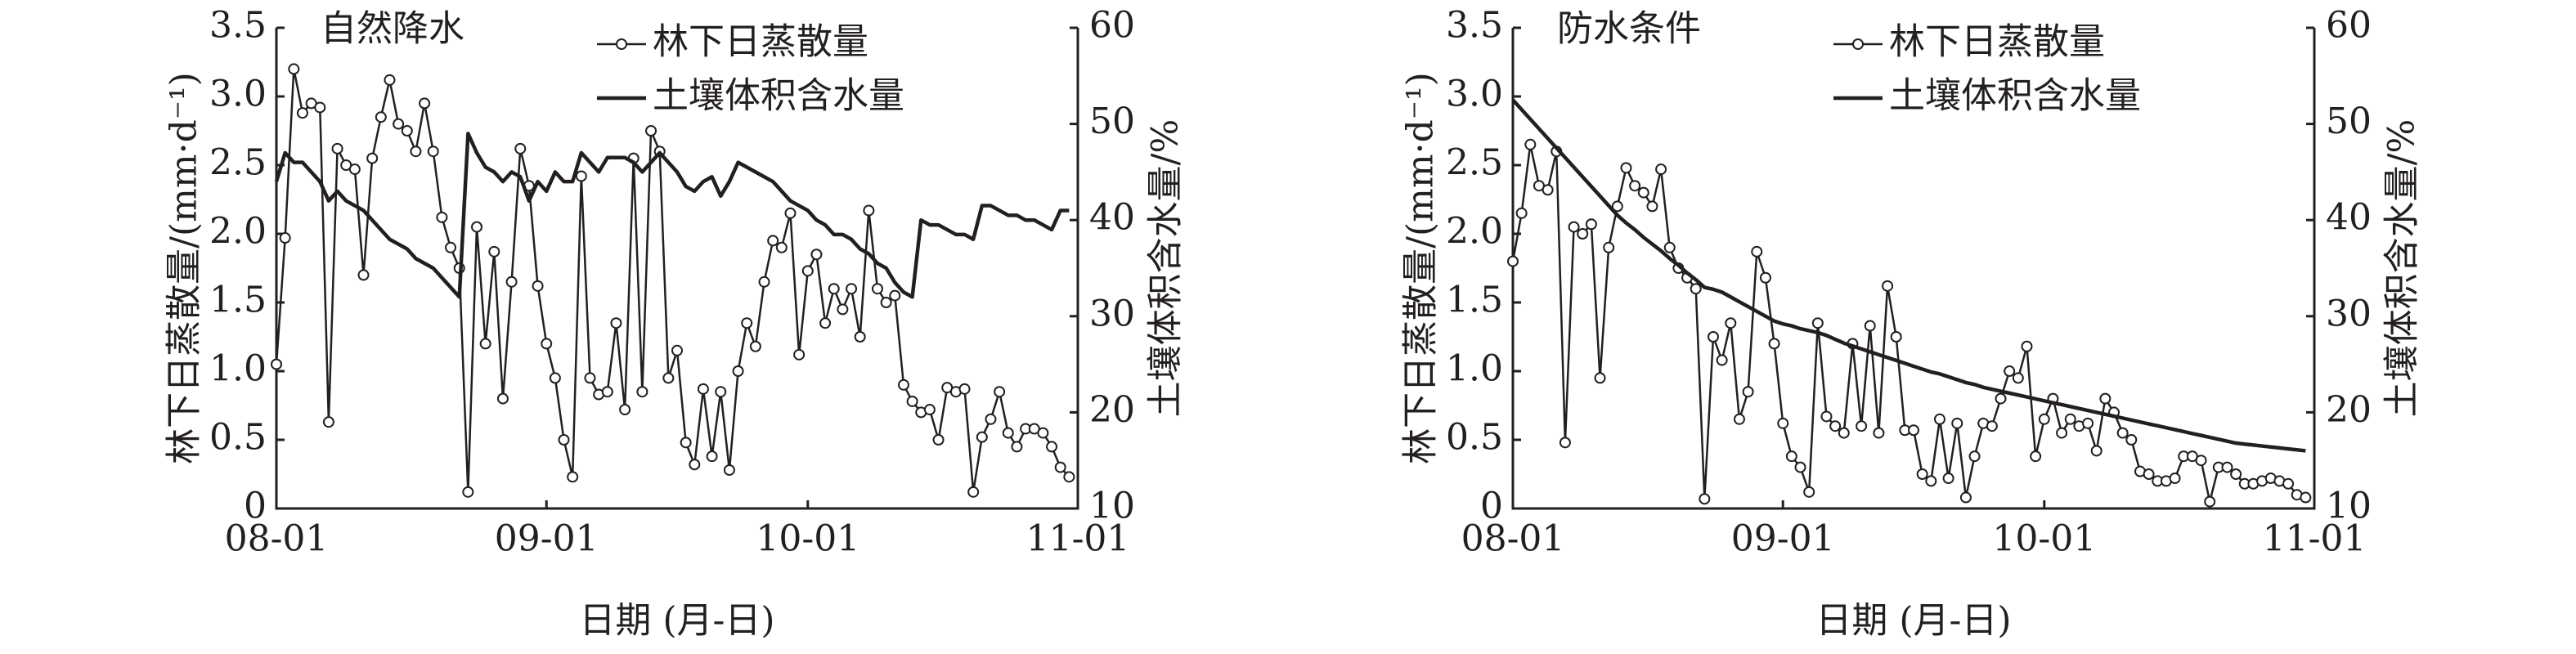 Image resolution: width=2576 pixels, height=654 pixels. I want to click on y-tick-label: 0, so click(1492, 506).